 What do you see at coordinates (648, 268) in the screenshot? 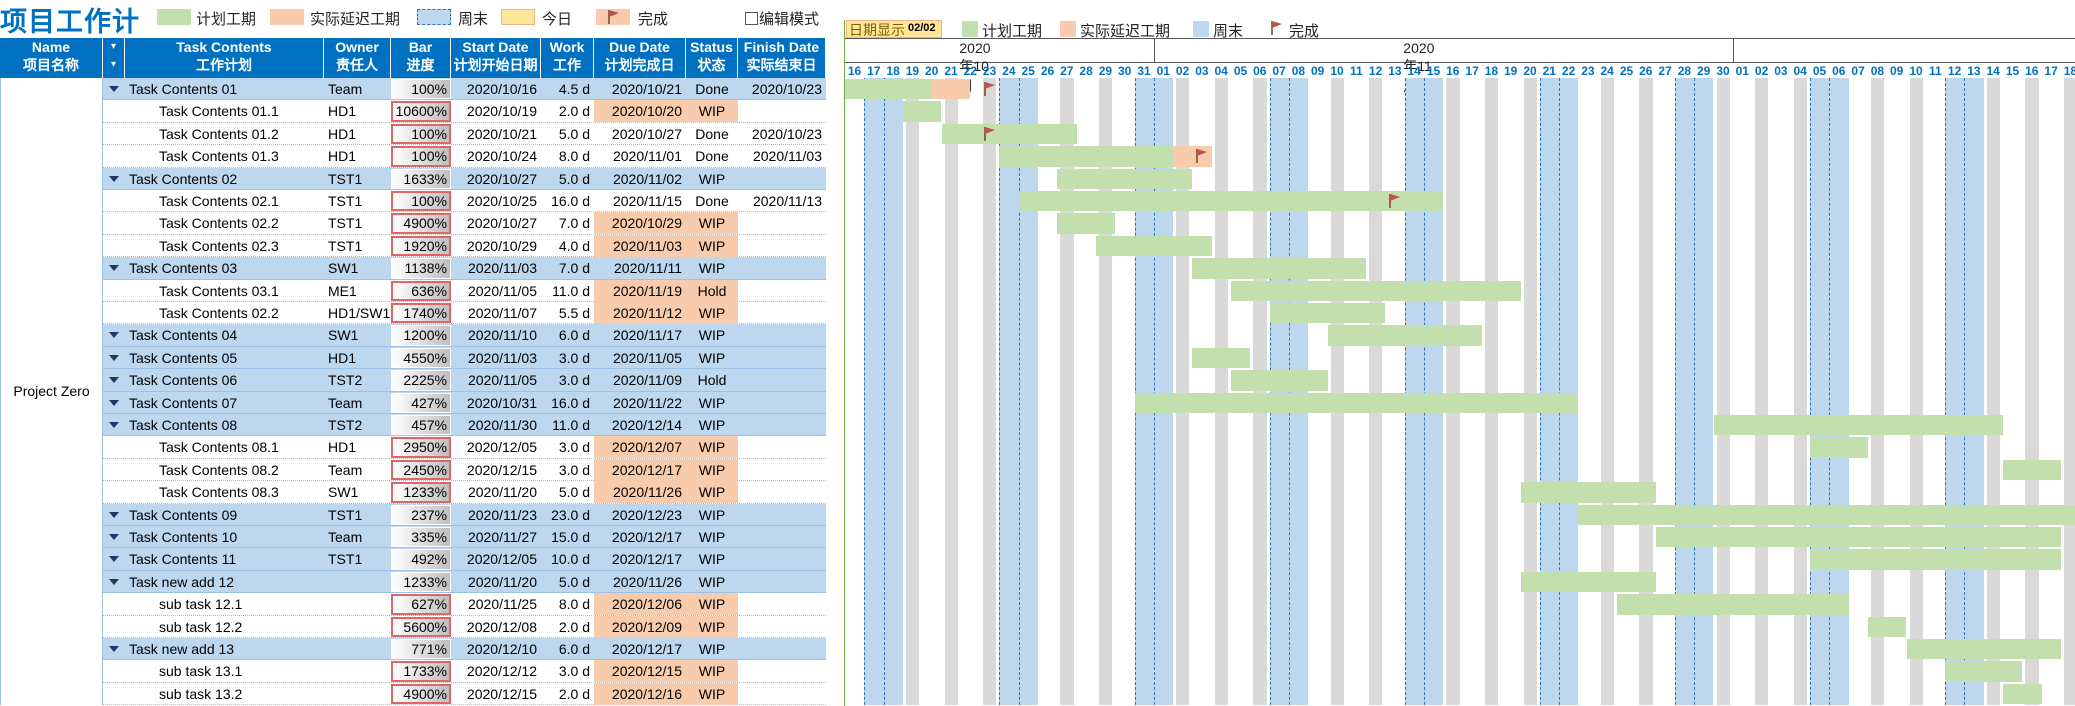
I see `due-date-cell: 2020/11/11` at bounding box center [648, 268].